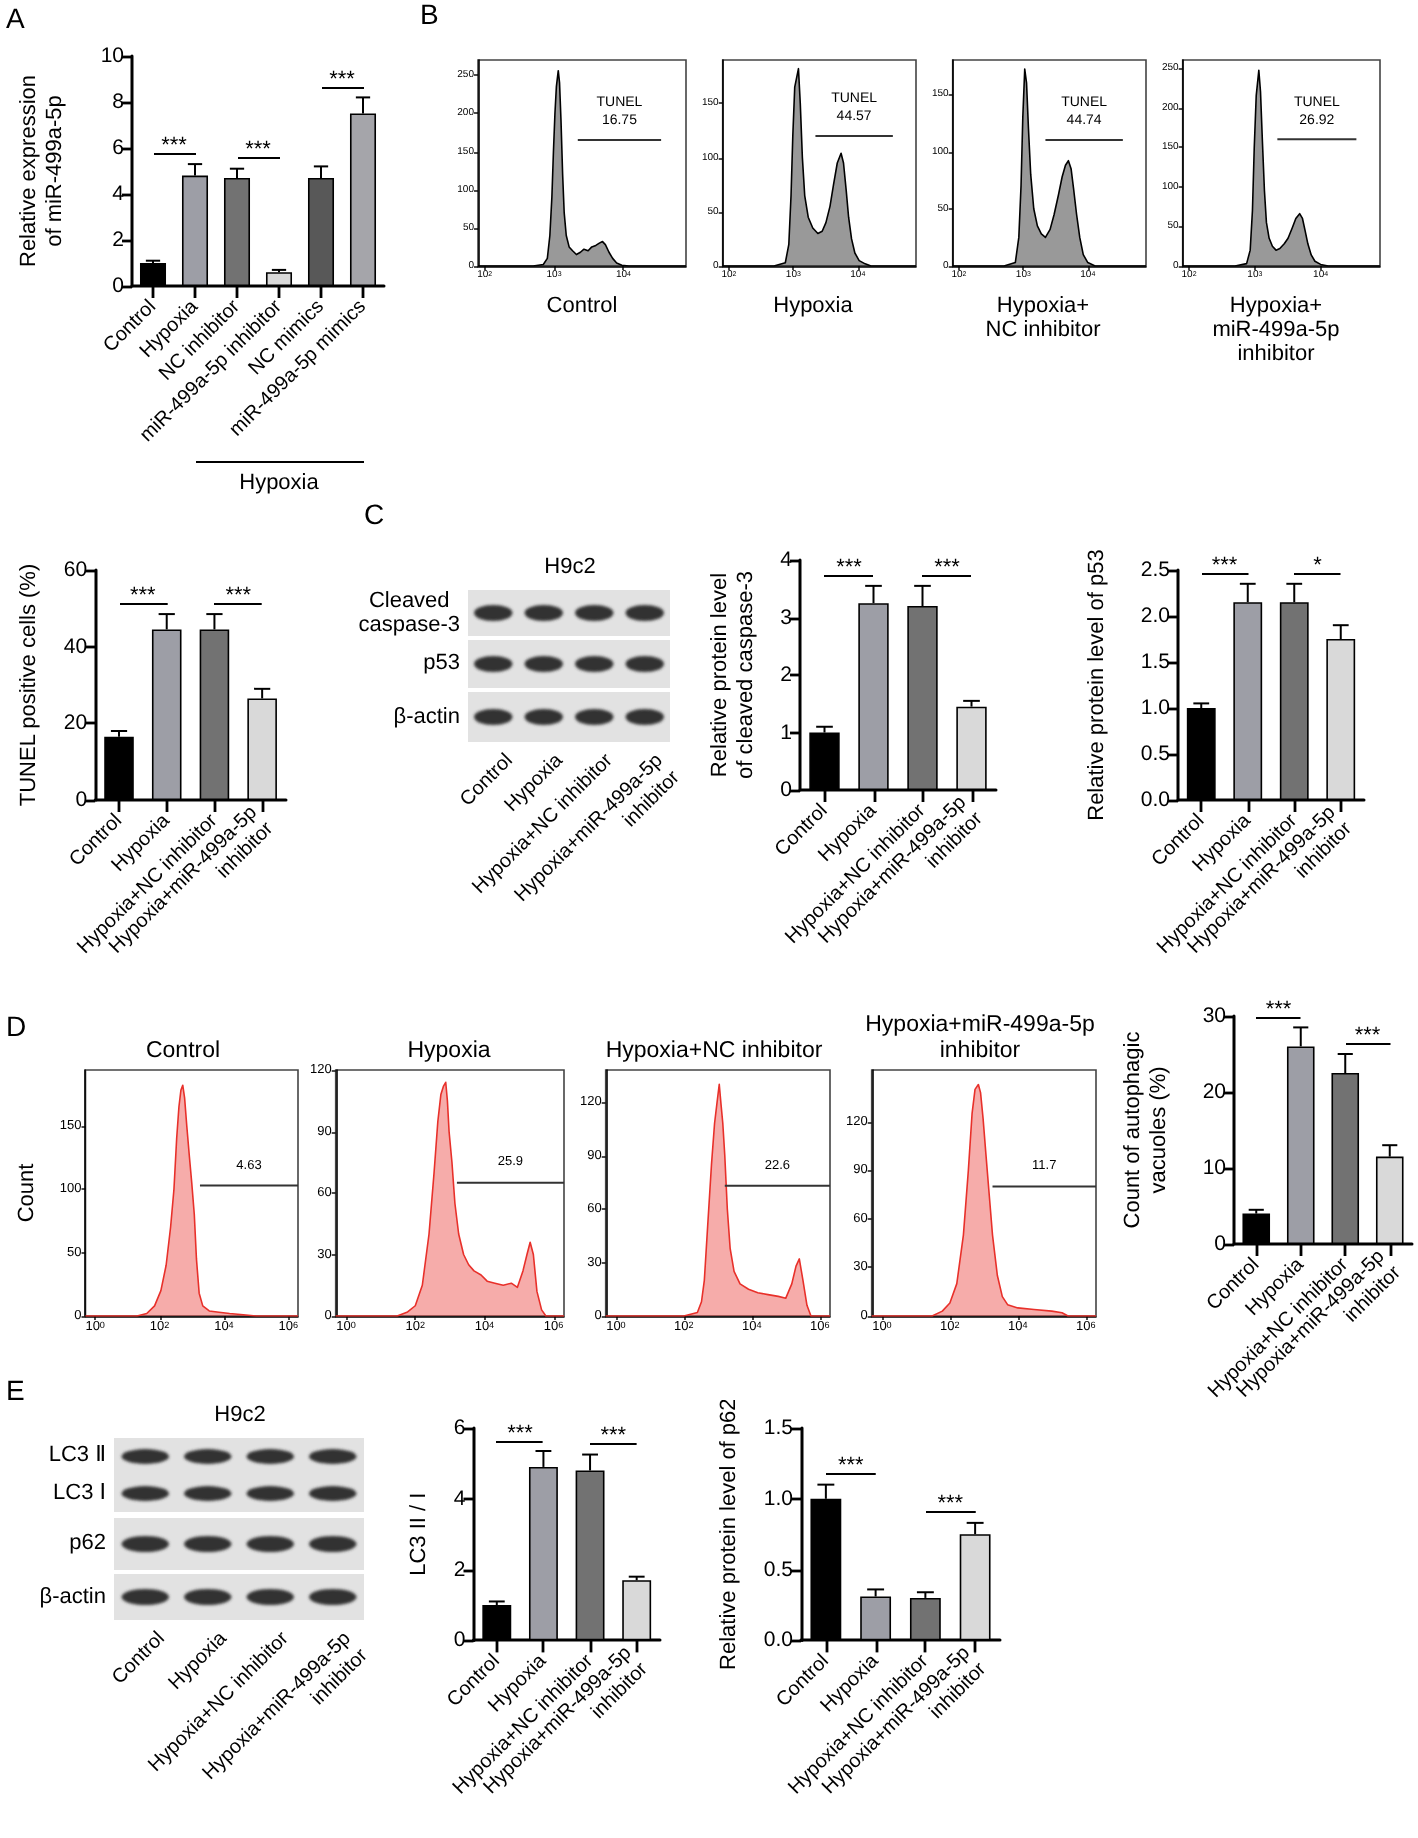 Image resolution: width=1418 pixels, height=1838 pixels. What do you see at coordinates (75, 570) in the screenshot?
I see `y-tick-label: 60` at bounding box center [75, 570].